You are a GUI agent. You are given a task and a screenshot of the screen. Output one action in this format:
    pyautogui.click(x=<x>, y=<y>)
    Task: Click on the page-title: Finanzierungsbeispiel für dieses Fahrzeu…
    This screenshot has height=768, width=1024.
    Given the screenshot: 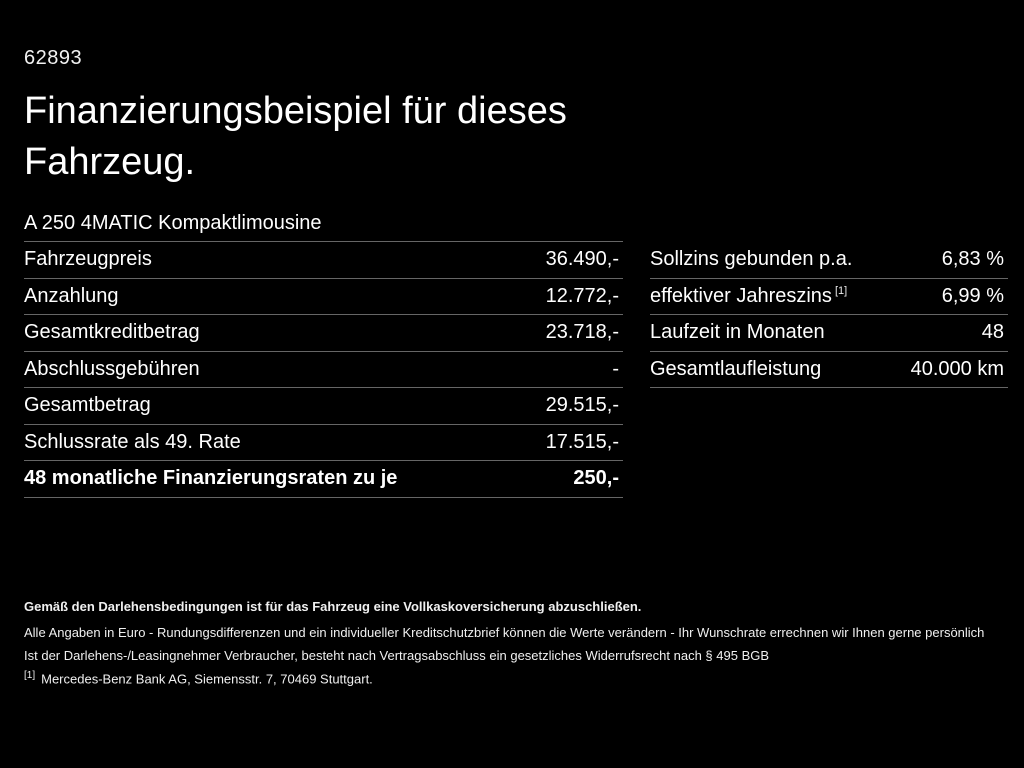 What is the action you would take?
    pyautogui.click(x=295, y=136)
    